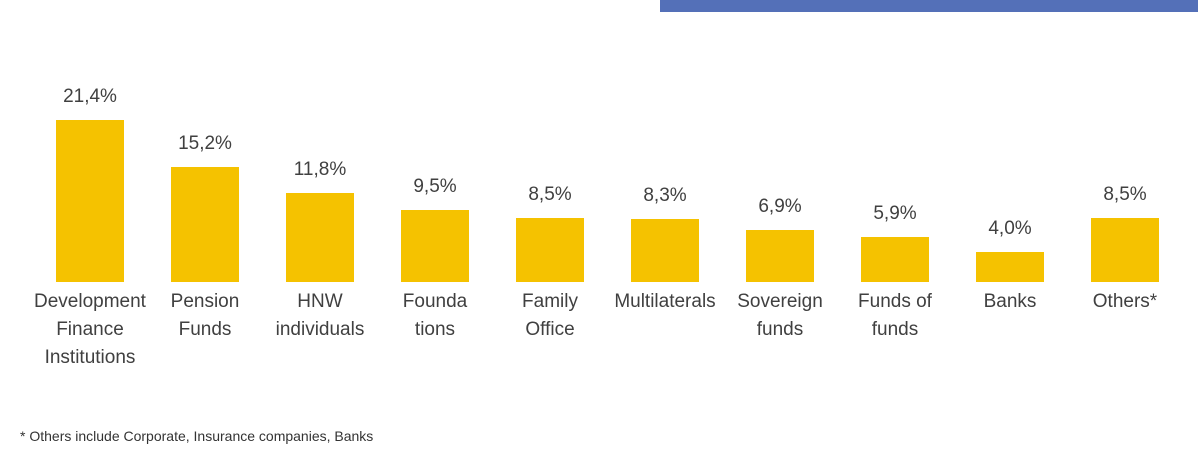  I want to click on value-label: 8,3%, so click(665, 196).